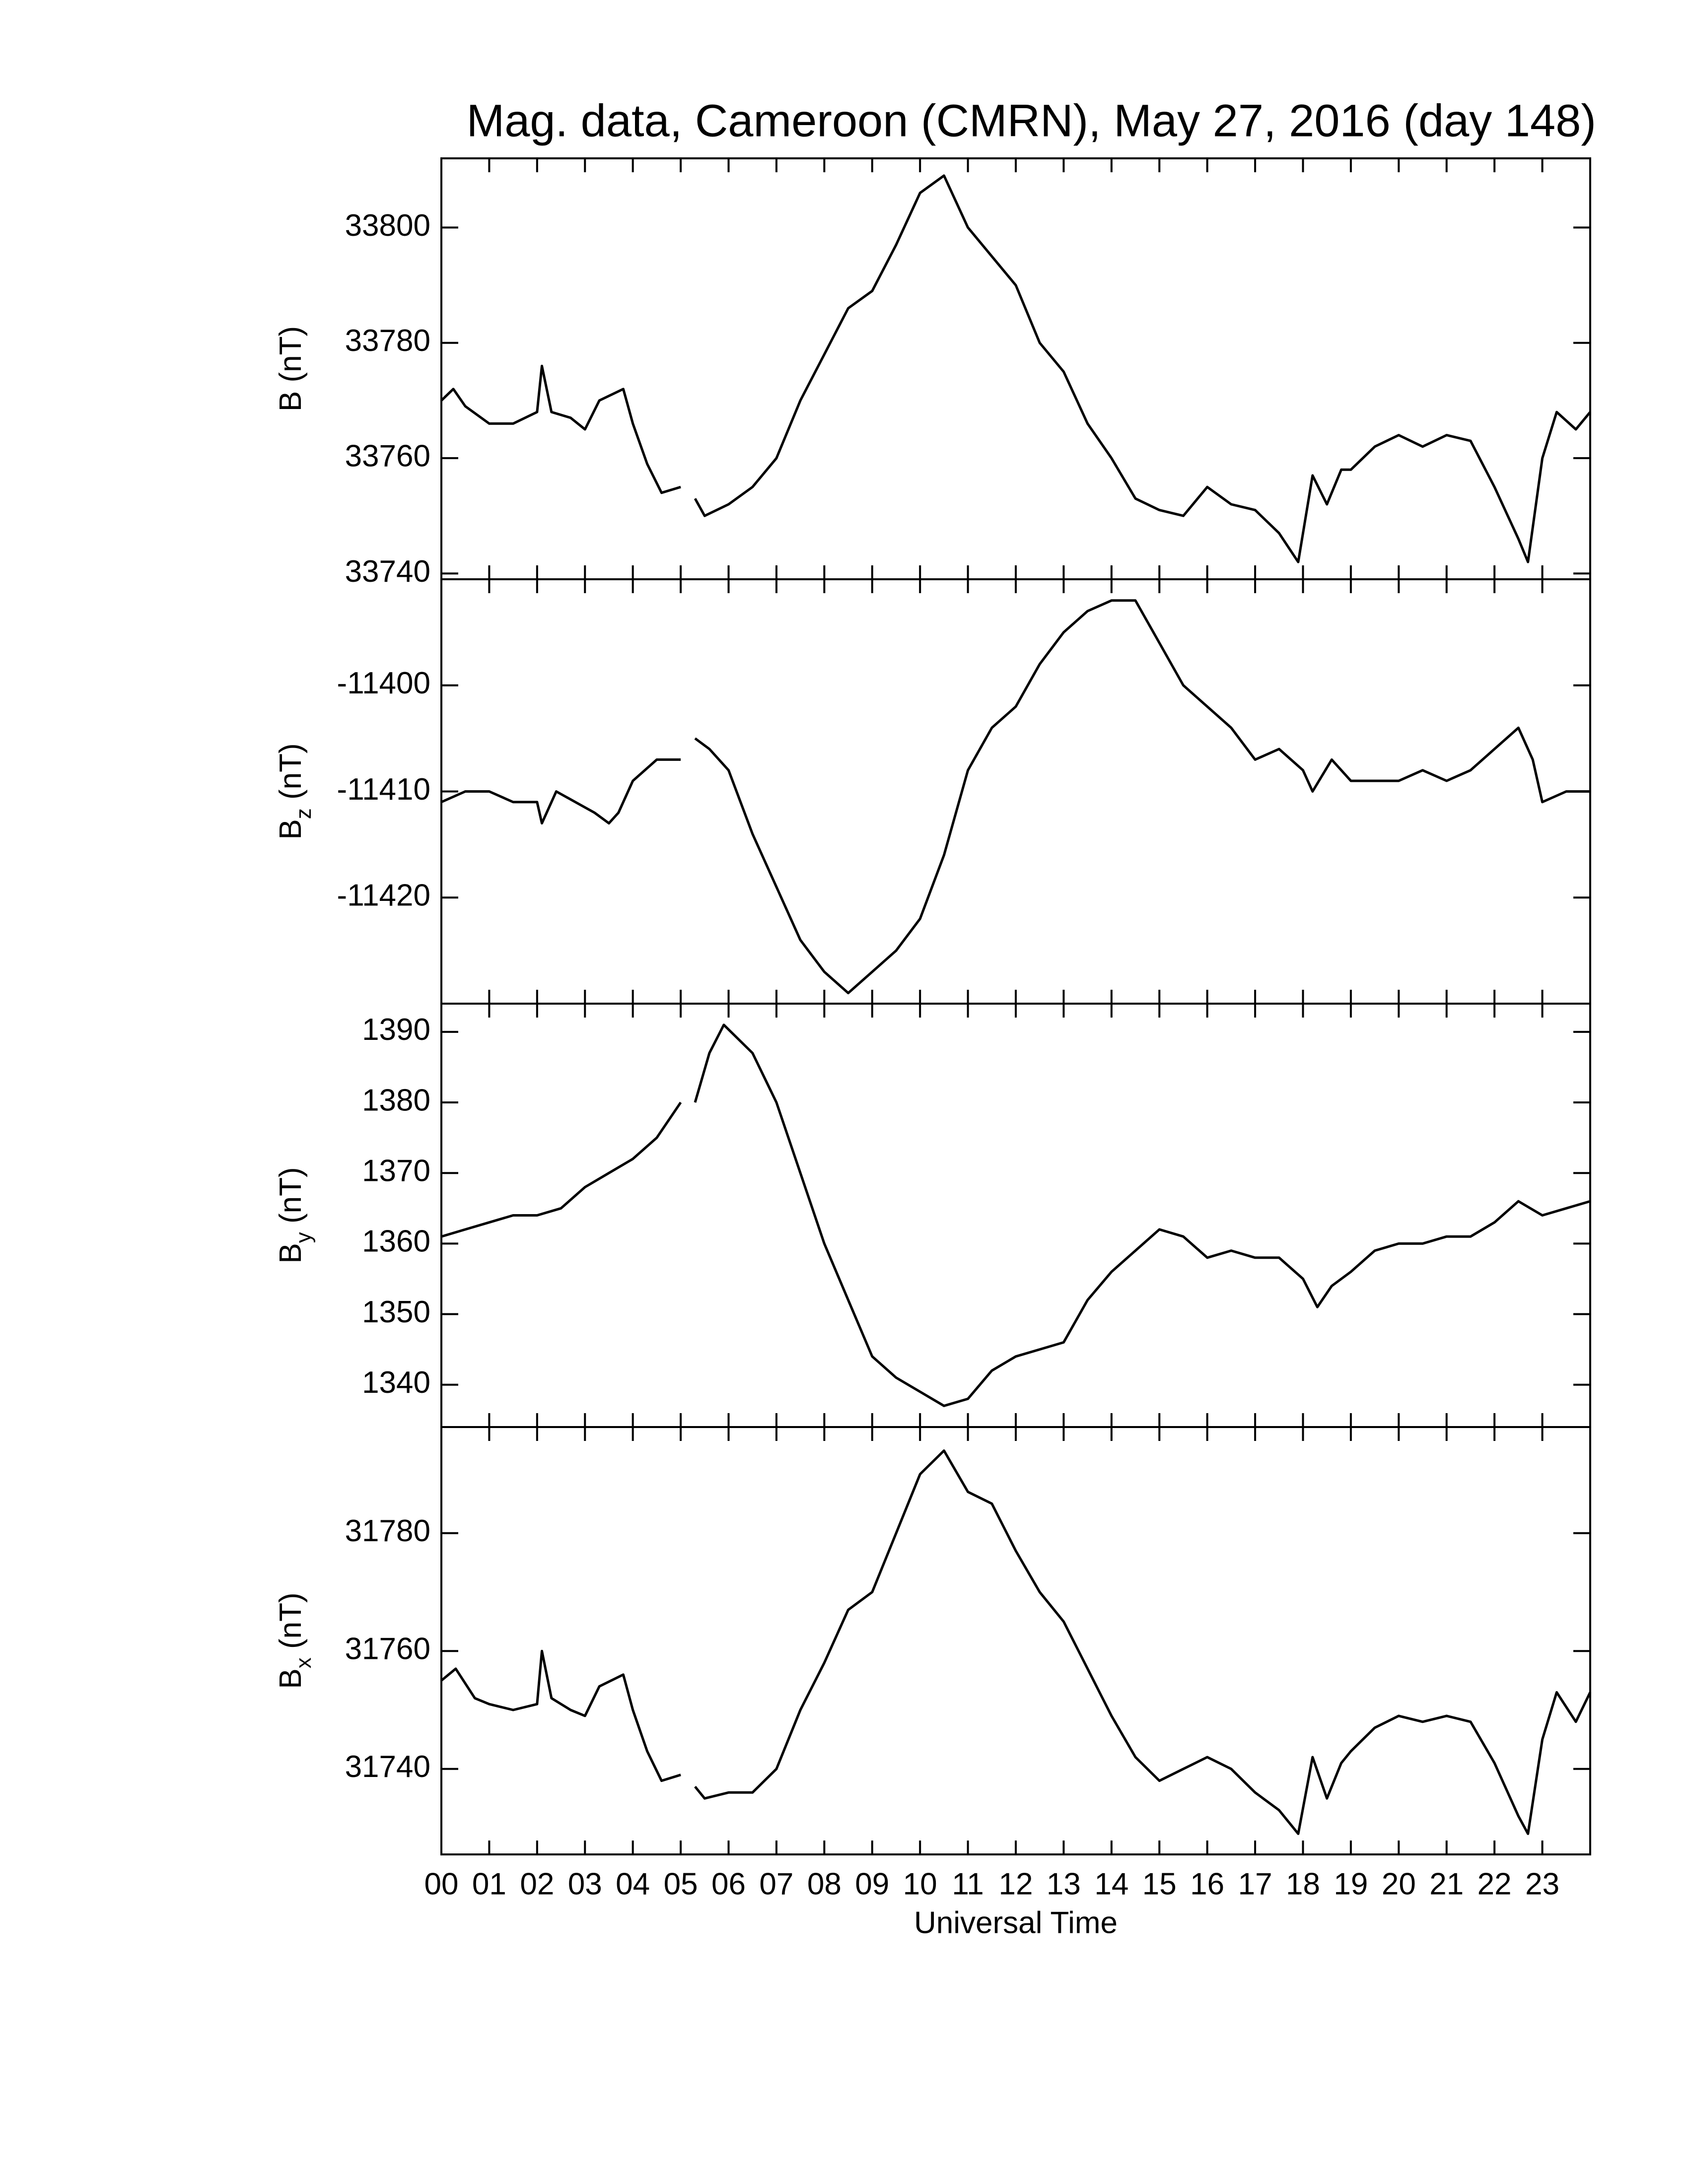 The width and height of the screenshot is (1688, 2184). Describe the element at coordinates (387, 341) in the screenshot. I see `y-tick-label: 33780` at that location.